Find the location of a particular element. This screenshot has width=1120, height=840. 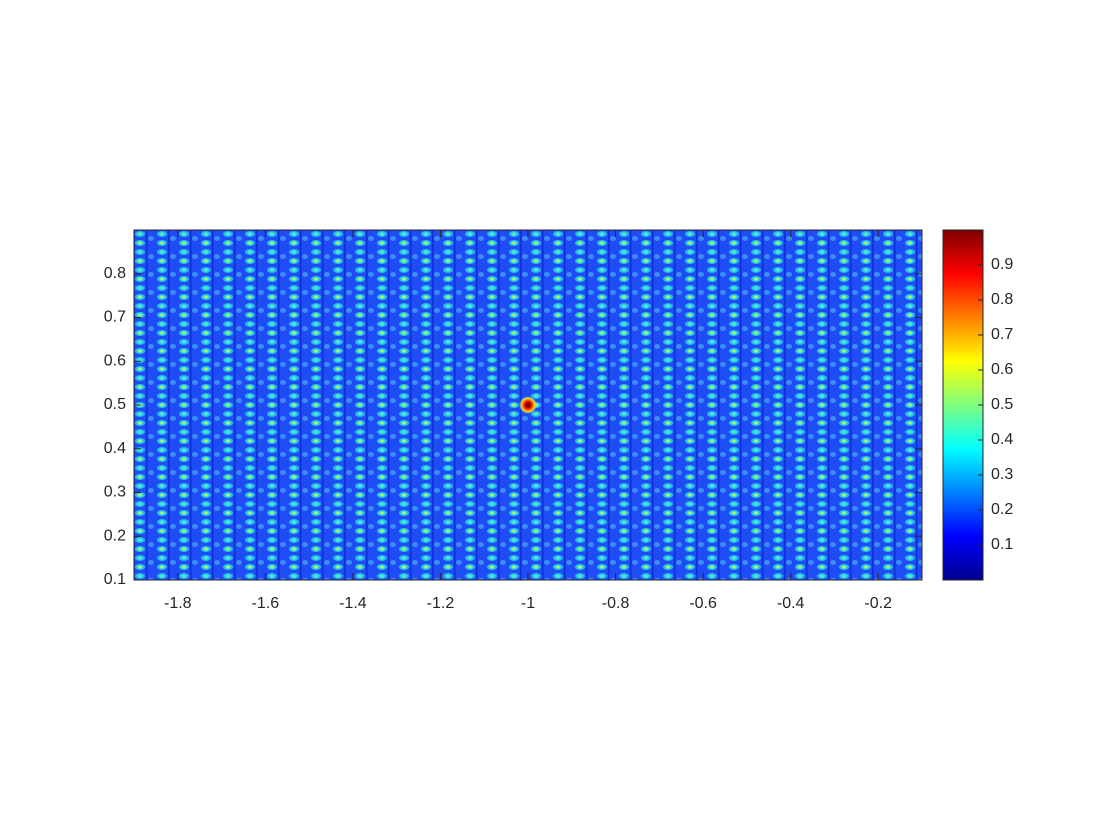

x-tick-label: -1.8 is located at coordinates (178, 603).